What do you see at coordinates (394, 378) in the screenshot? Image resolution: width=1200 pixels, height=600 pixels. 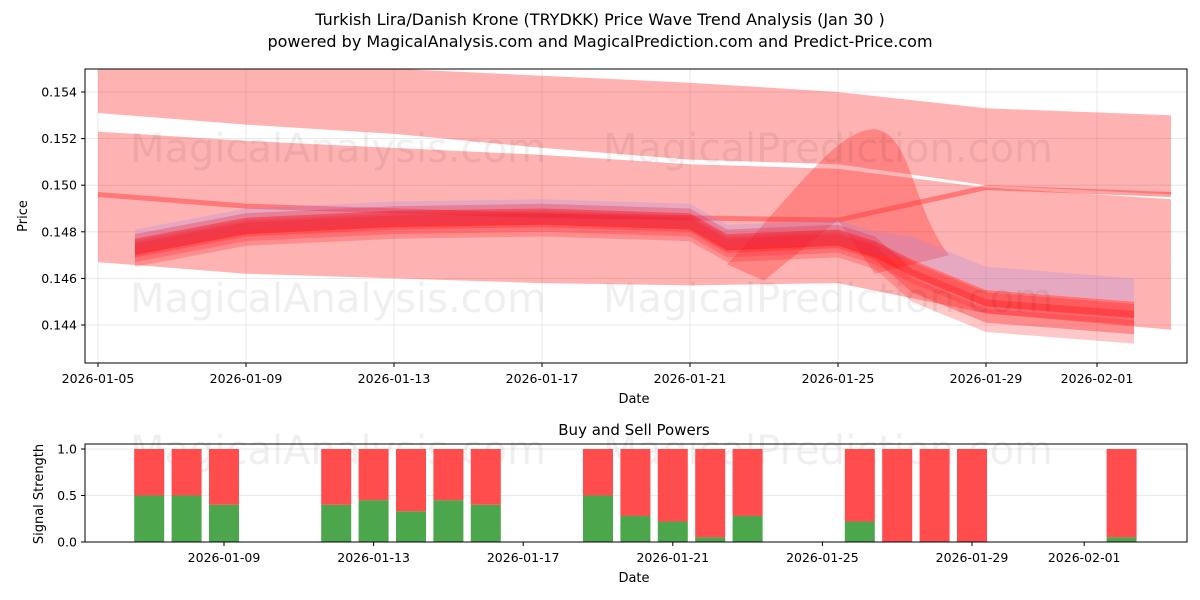 I see `x-tick-label: 2026-01-13` at bounding box center [394, 378].